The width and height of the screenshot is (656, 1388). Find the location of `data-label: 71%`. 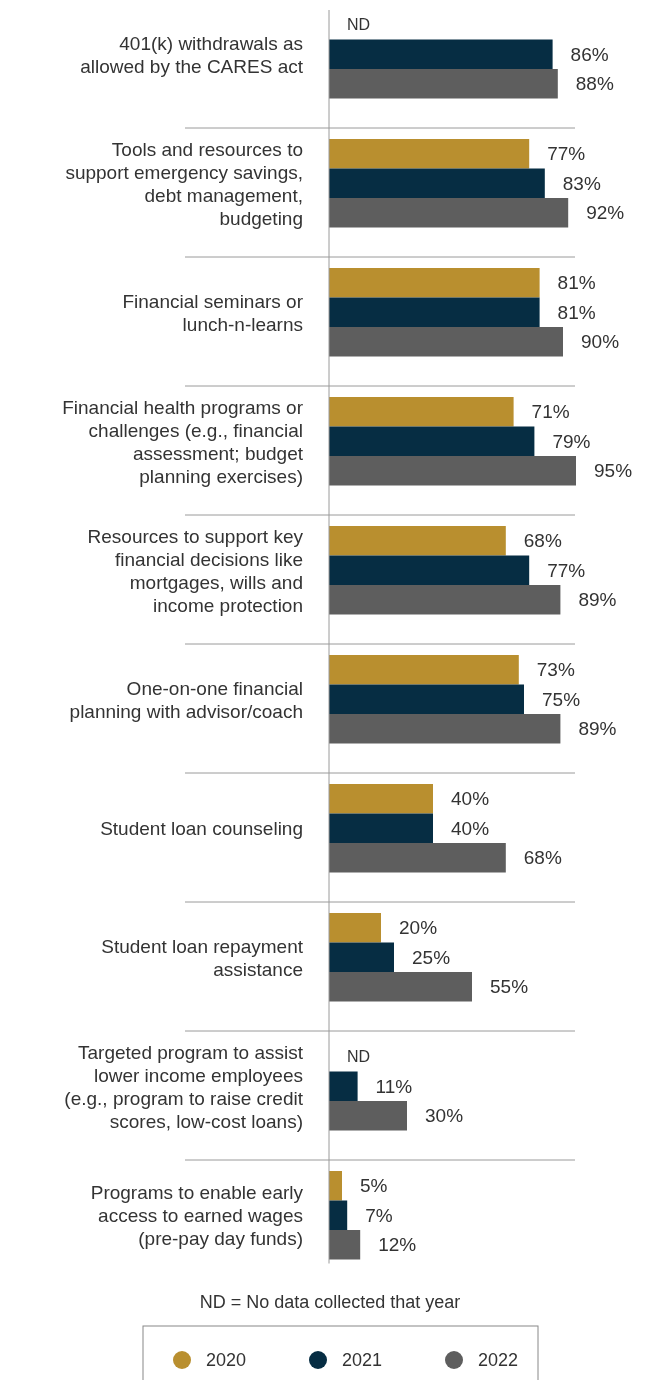

data-label: 71% is located at coordinates (550, 412).